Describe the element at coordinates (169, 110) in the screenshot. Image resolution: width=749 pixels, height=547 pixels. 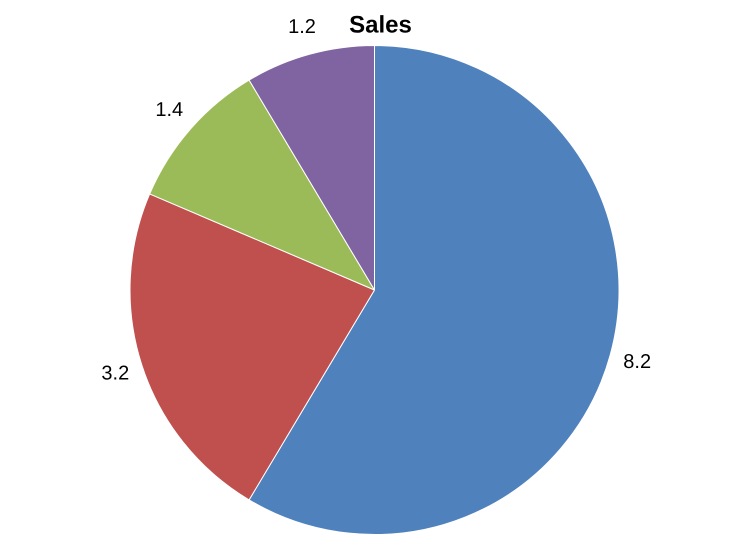
I see `data-label: 1.4` at that location.